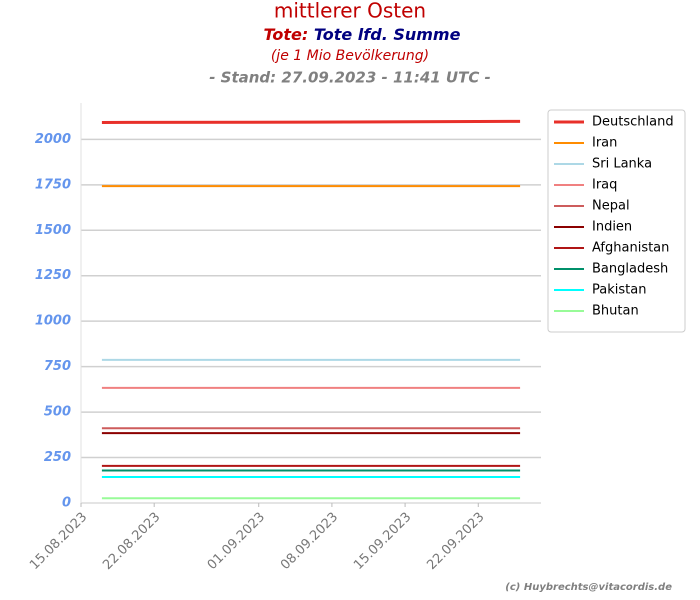 The width and height of the screenshot is (700, 600). I want to click on x-tick-label: 22.08.2023, so click(131, 541).